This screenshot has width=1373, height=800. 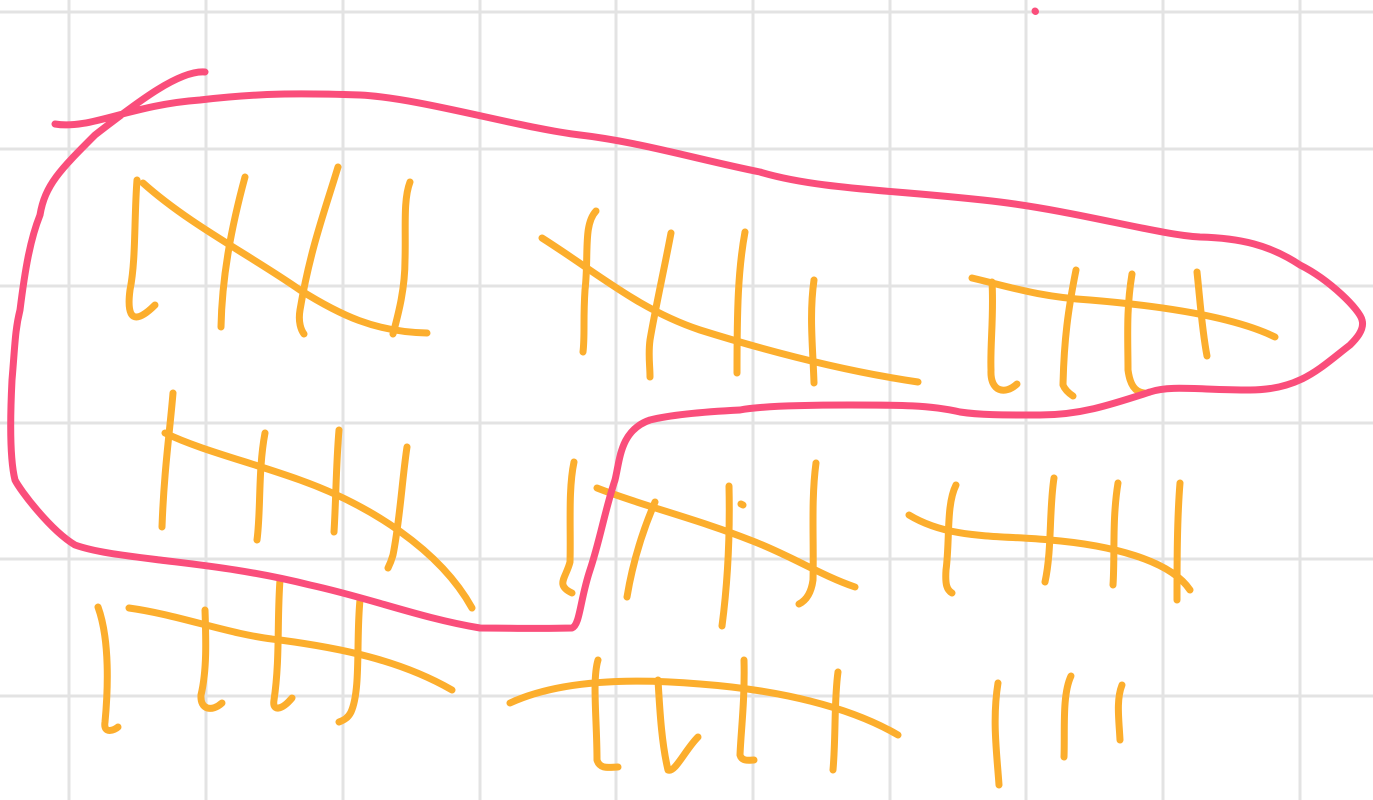 What do you see at coordinates (1035, 11) in the screenshot?
I see `stray-dot` at bounding box center [1035, 11].